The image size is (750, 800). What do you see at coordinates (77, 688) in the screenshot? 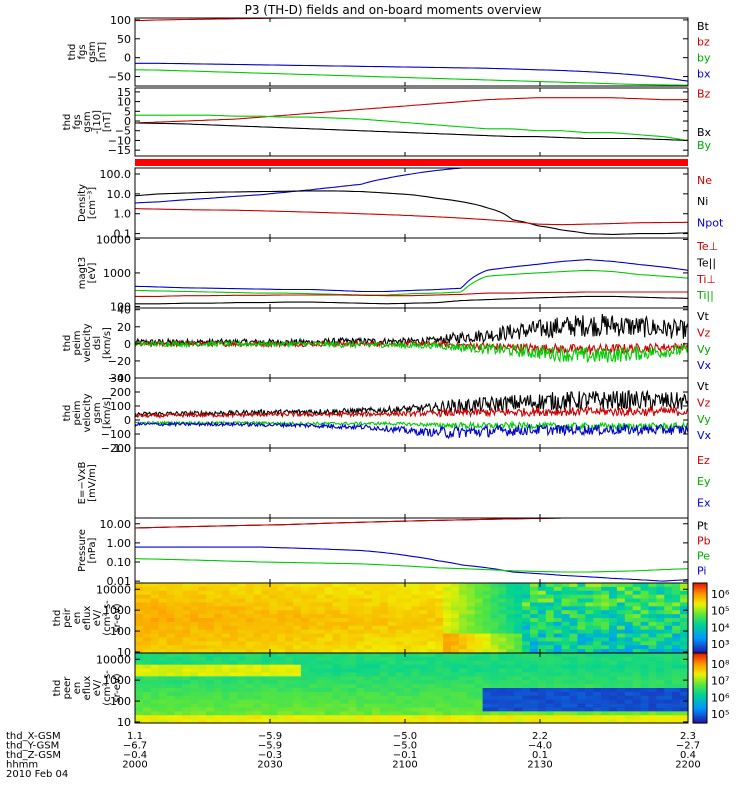
I see `y-axis-label: en` at bounding box center [77, 688].